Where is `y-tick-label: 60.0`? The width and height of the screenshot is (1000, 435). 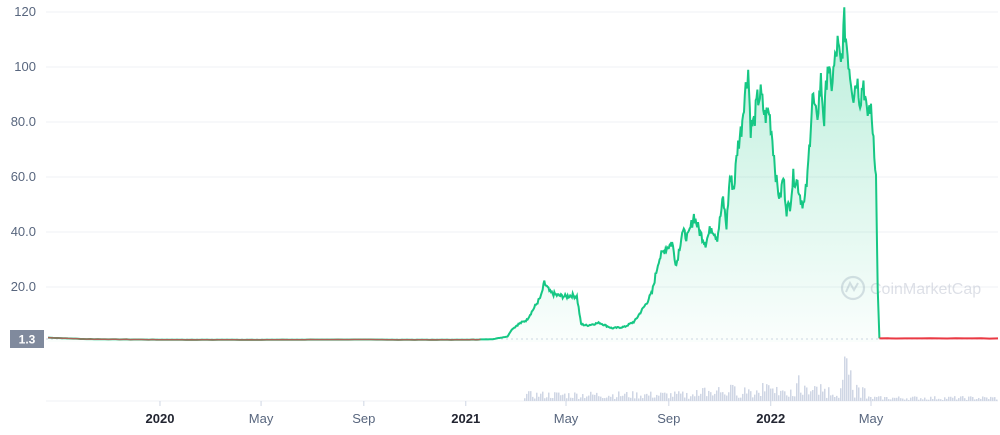
y-tick-label: 60.0 is located at coordinates (23, 176).